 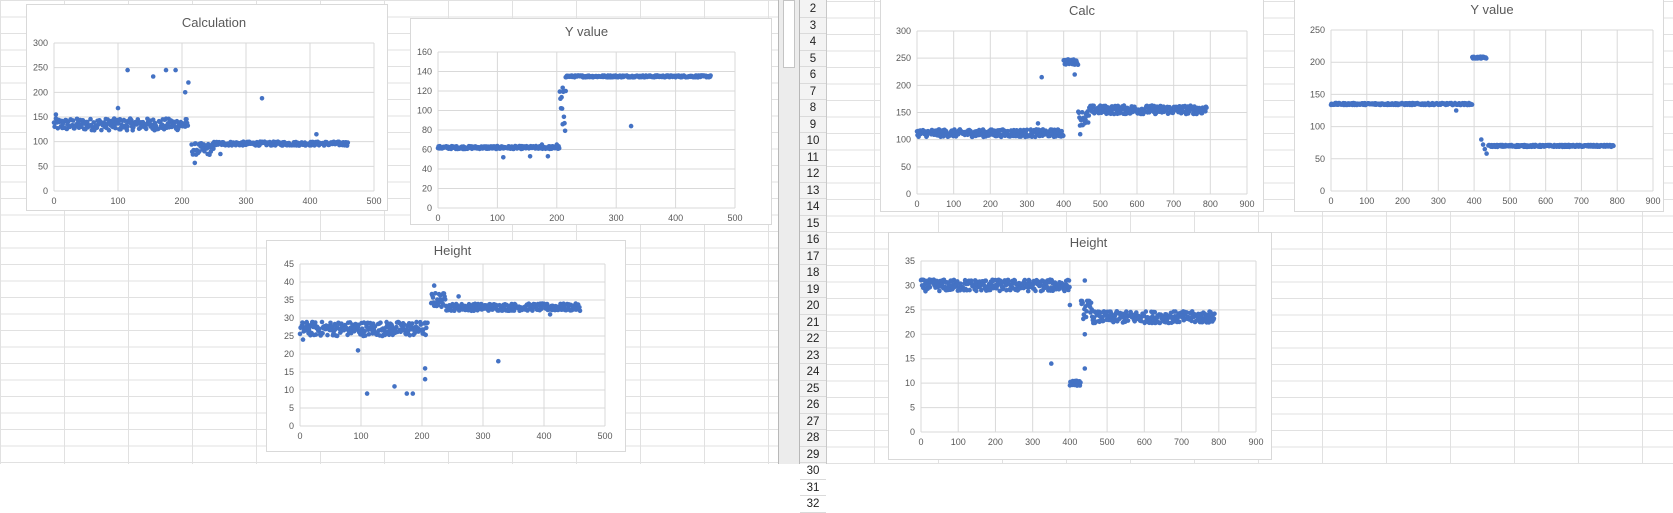 I want to click on row-number: 21, so click(x=813, y=323).